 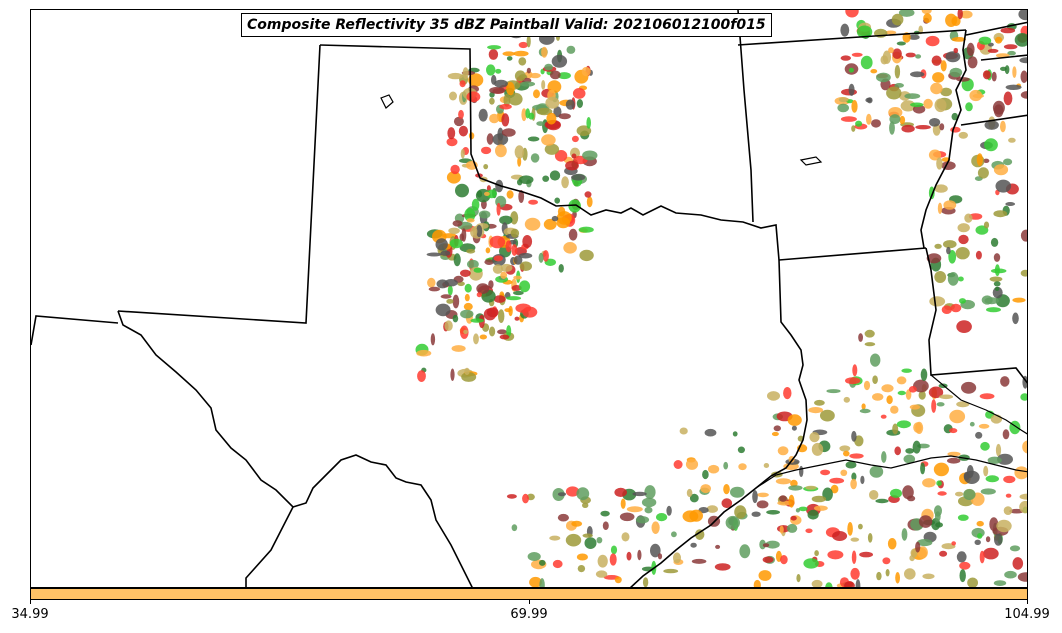 What do you see at coordinates (30, 614) in the screenshot?
I see `colorbar-tick-label: 34.99` at bounding box center [30, 614].